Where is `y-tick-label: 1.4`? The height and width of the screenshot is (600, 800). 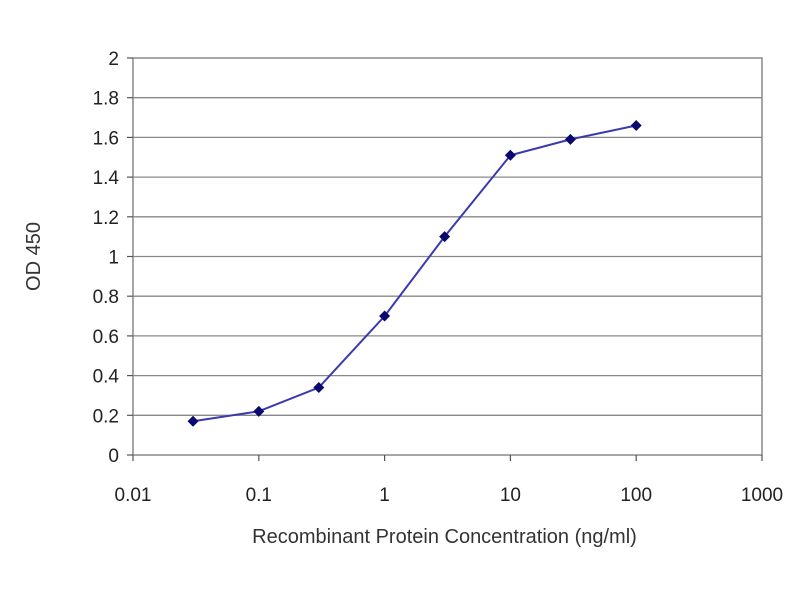
y-tick-label: 1.4 is located at coordinates (106, 178).